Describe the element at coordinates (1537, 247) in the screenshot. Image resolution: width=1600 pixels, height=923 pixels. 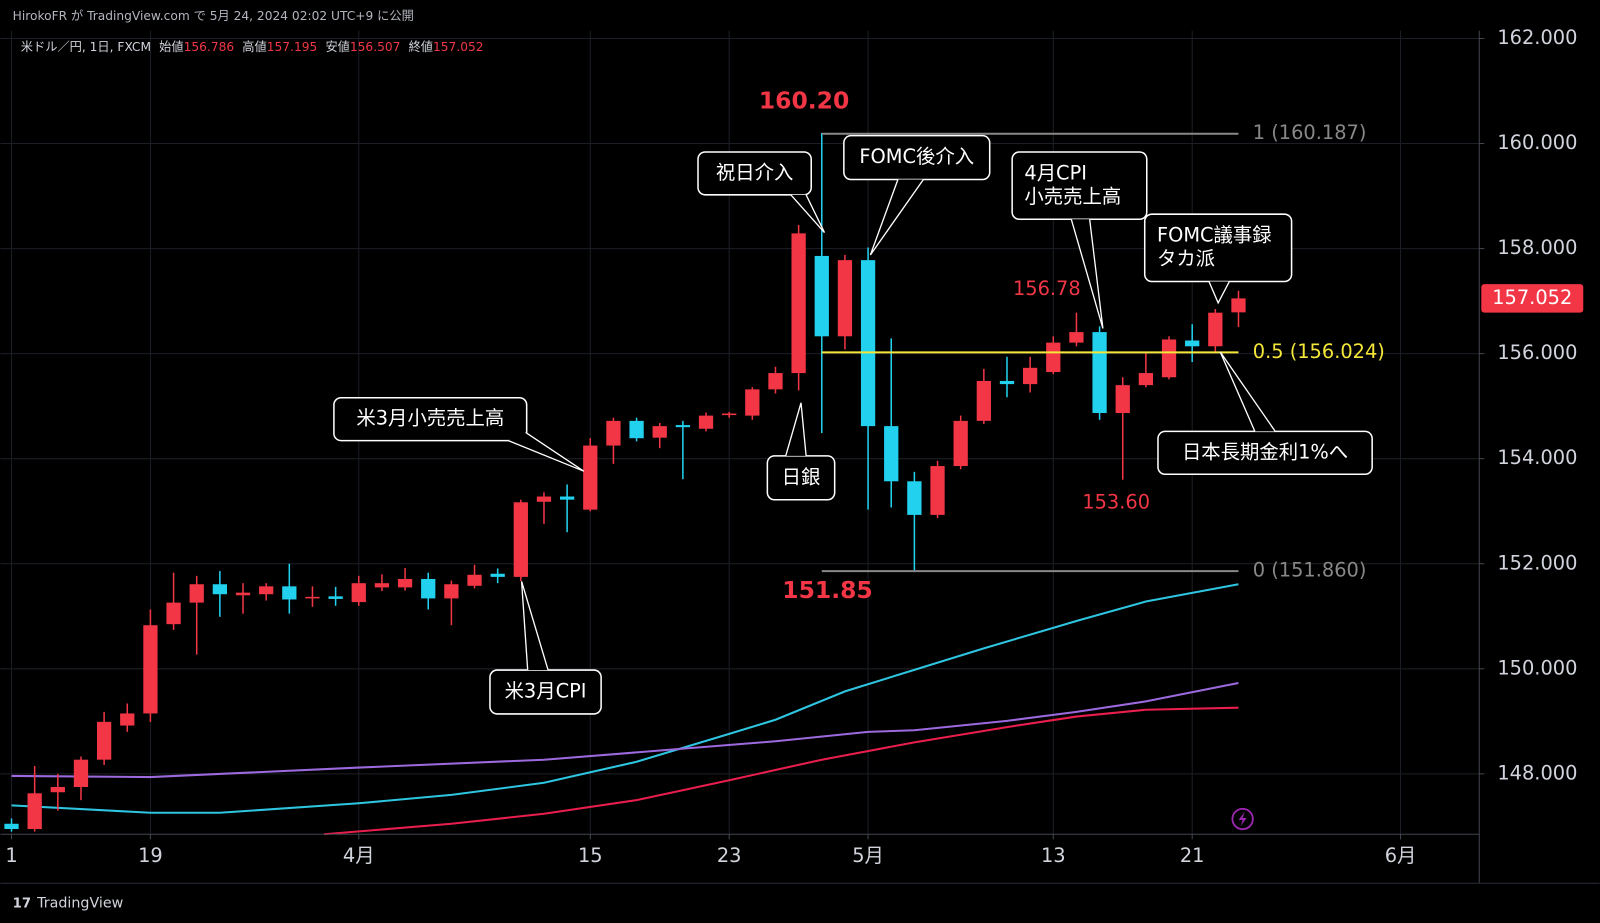
I see `y-tick-label: 158.000` at that location.